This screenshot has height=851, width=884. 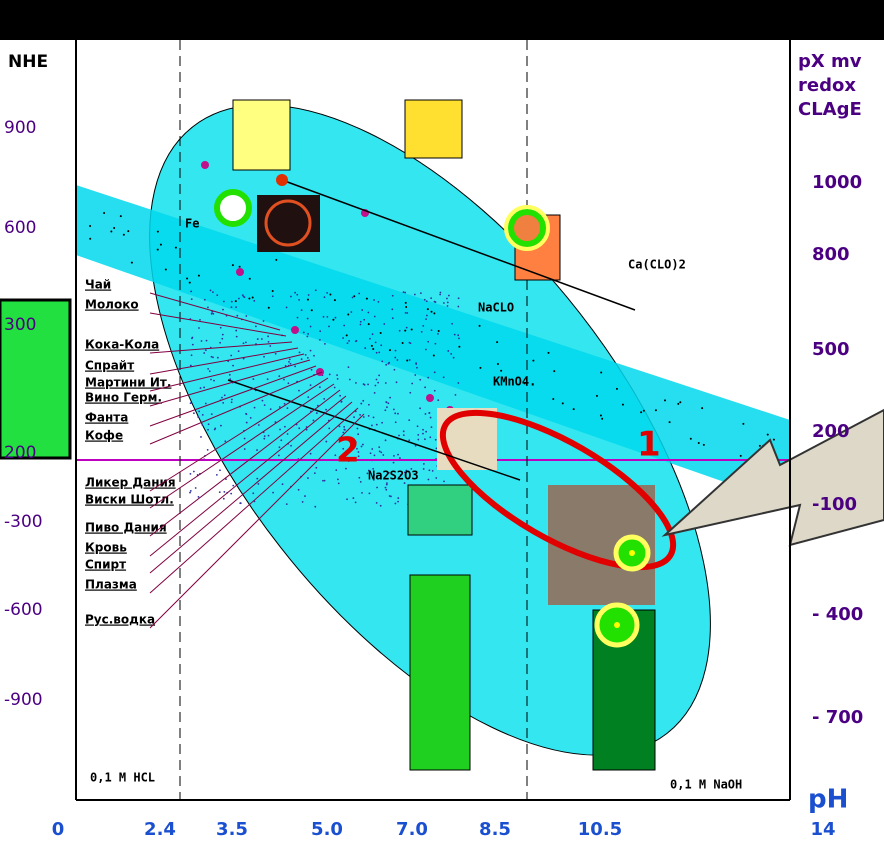 I want to click on label: Na2S2O3, so click(x=393, y=476).